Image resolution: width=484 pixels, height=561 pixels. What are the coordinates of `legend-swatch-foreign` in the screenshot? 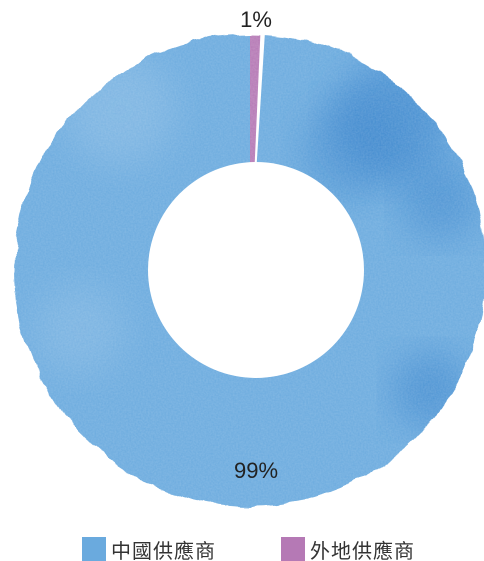 It's located at (293, 549).